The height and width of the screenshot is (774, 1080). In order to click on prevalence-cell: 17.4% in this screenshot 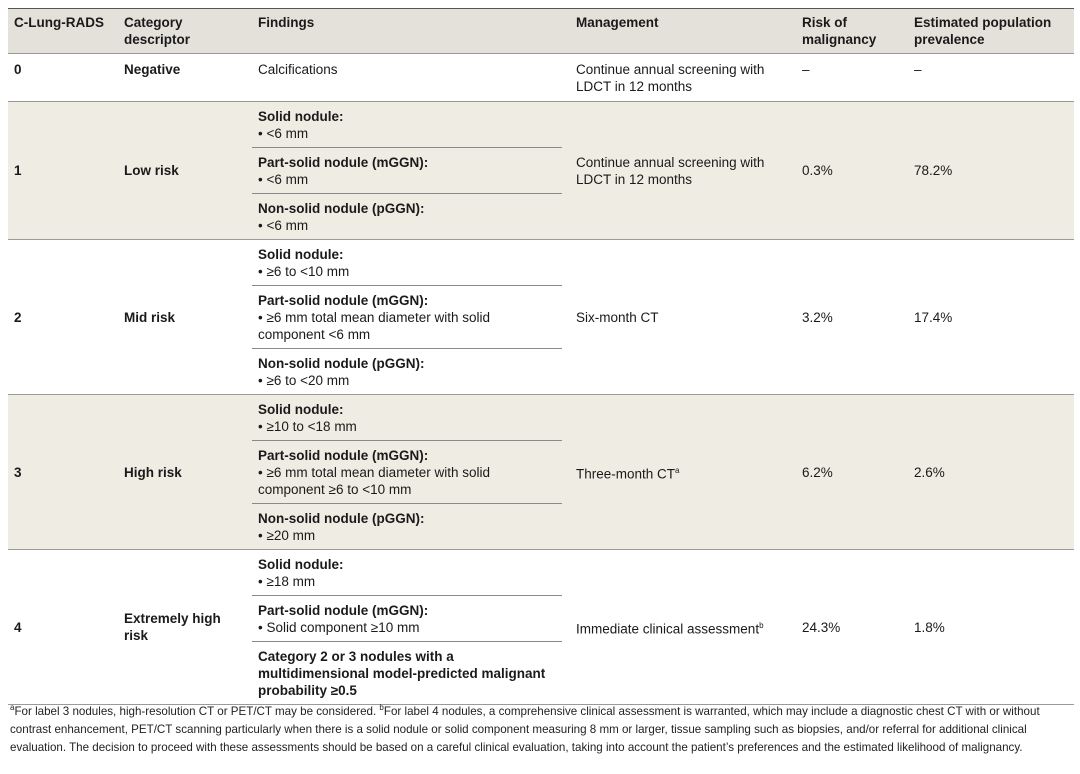, I will do `click(933, 317)`.